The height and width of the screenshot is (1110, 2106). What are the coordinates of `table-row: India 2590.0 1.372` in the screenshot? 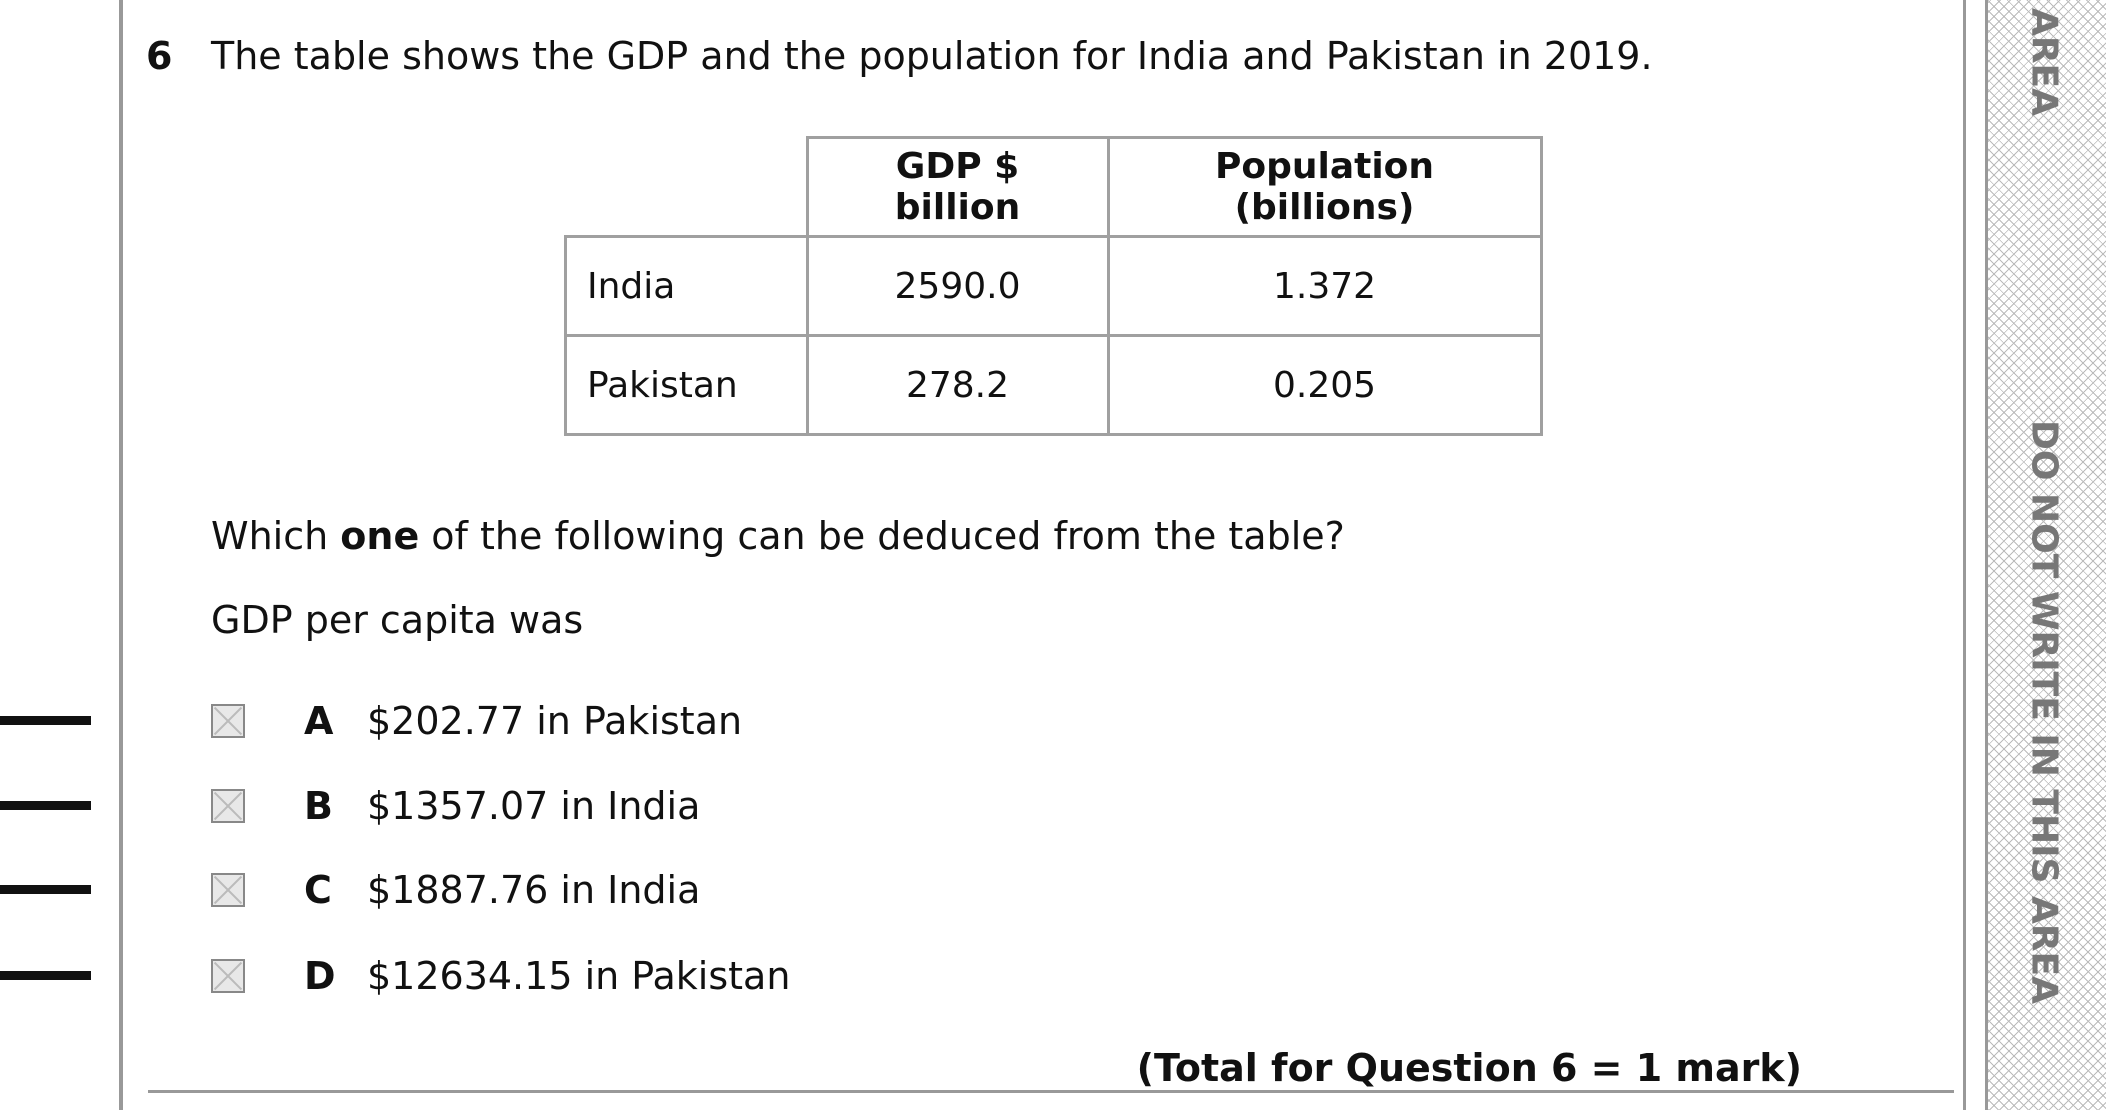 It's located at (1053, 286).